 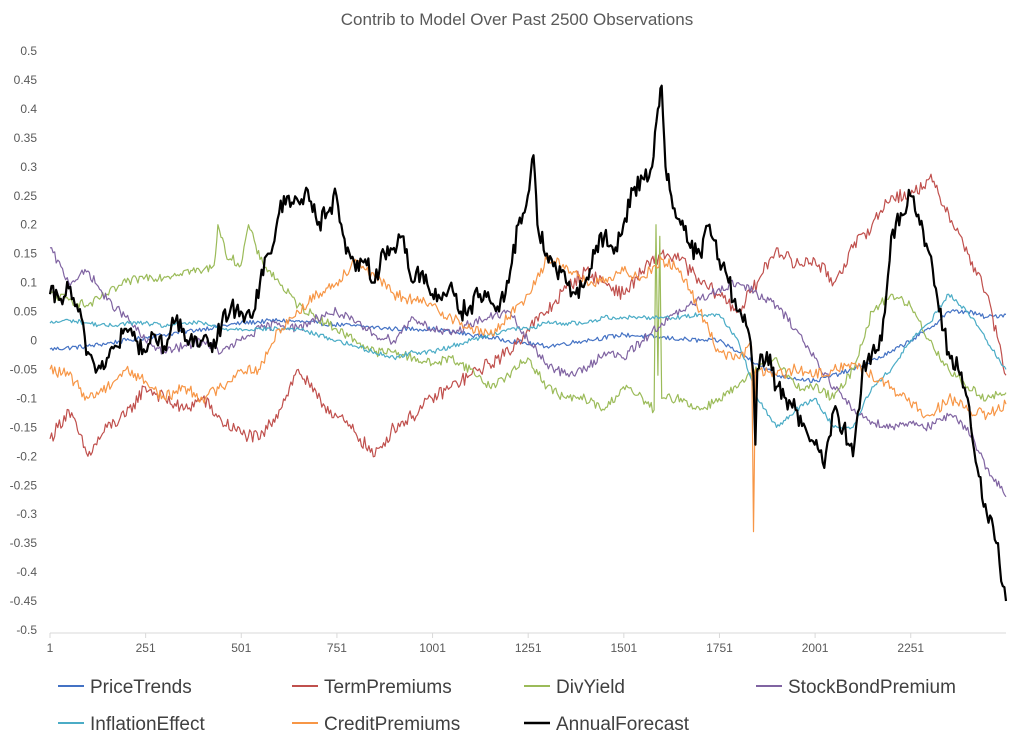 I want to click on x-tick-label: 1251, so click(x=528, y=648).